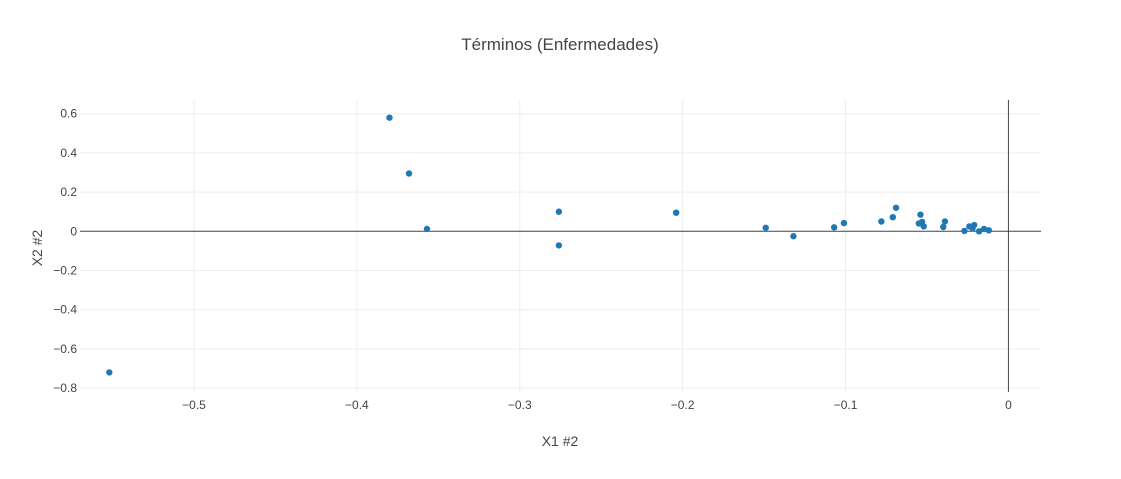 This screenshot has width=1121, height=479. I want to click on x-axis-title: X1 #2, so click(560, 441).